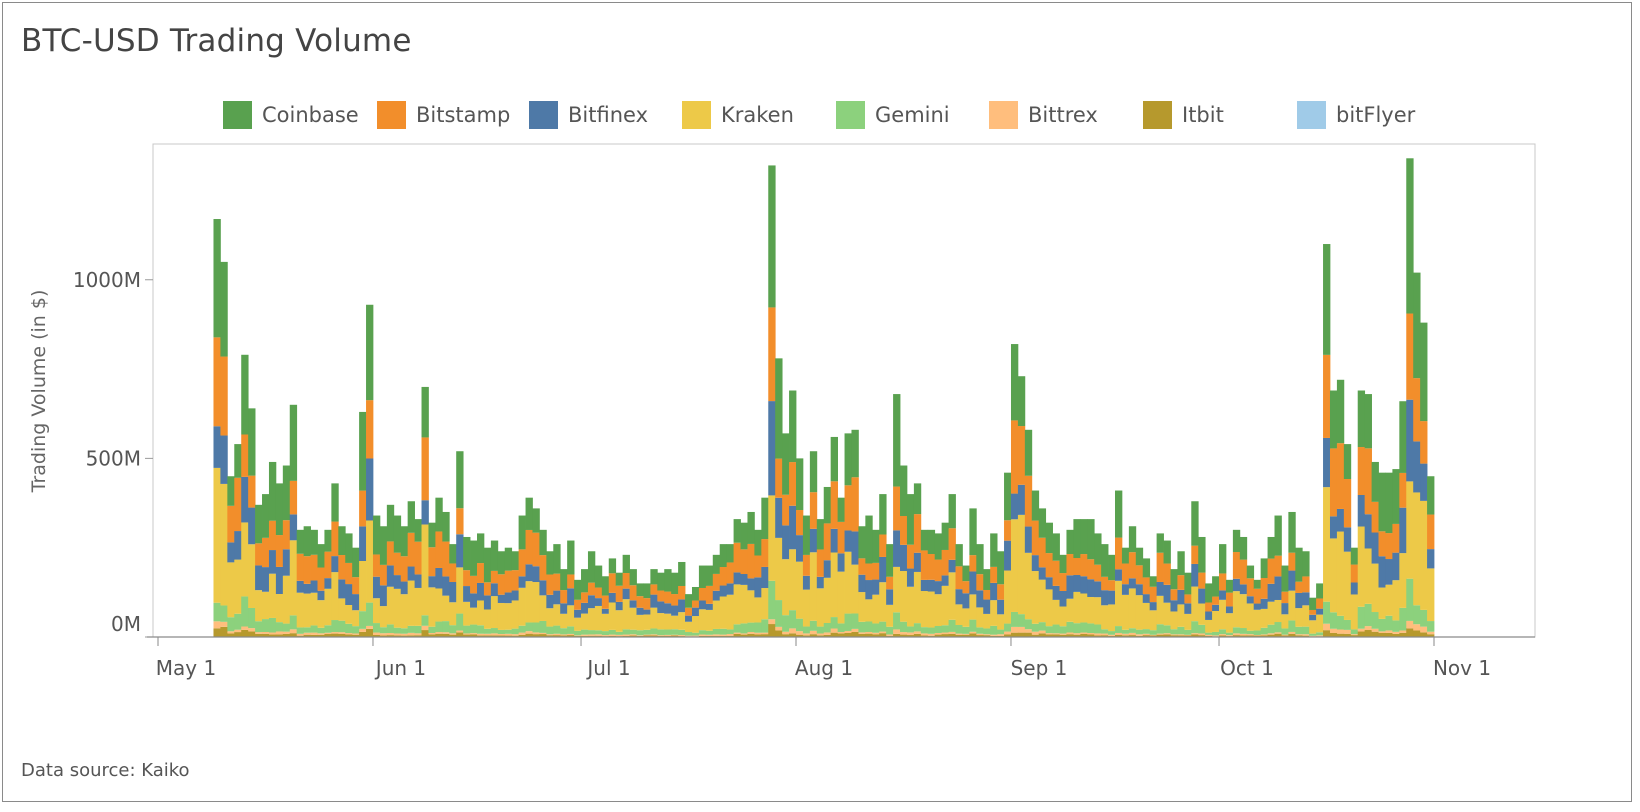 This screenshot has height=812, width=1640. I want to click on legend-label: Kraken, so click(757, 115).